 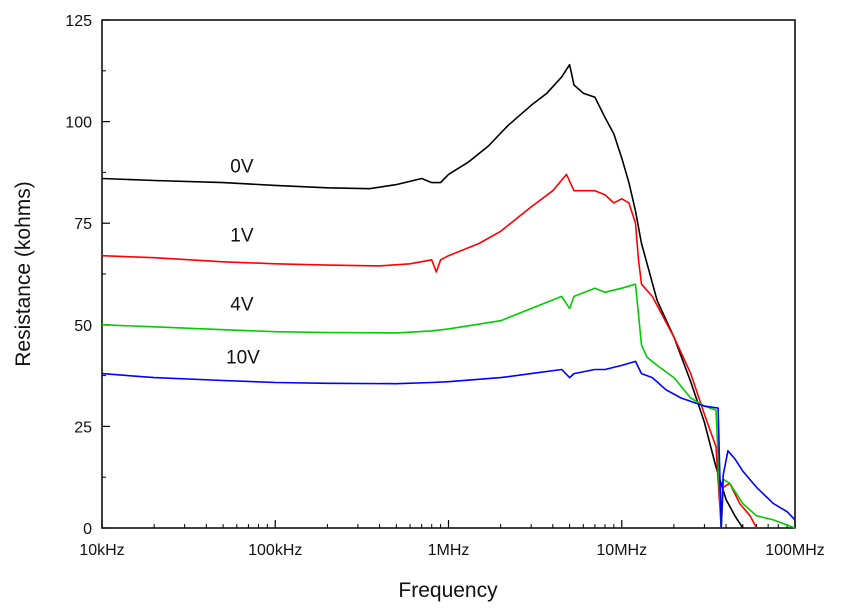 What do you see at coordinates (449, 550) in the screenshot?
I see `x-tick-label: 1MHz` at bounding box center [449, 550].